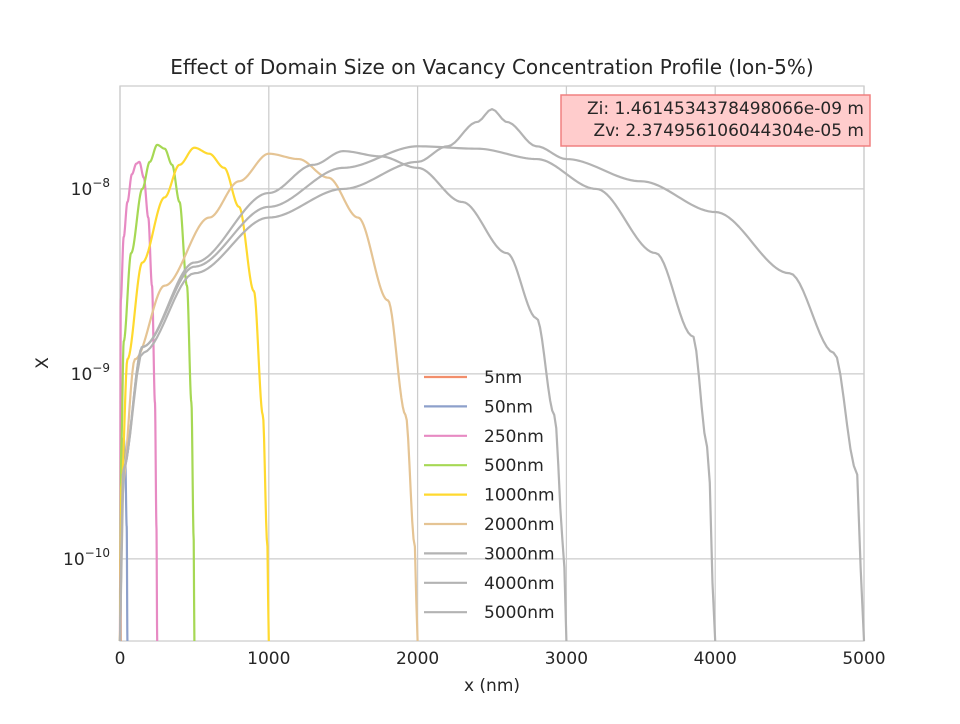 This screenshot has height=724, width=960. I want to click on x-tick-label: 5000, so click(863, 659).